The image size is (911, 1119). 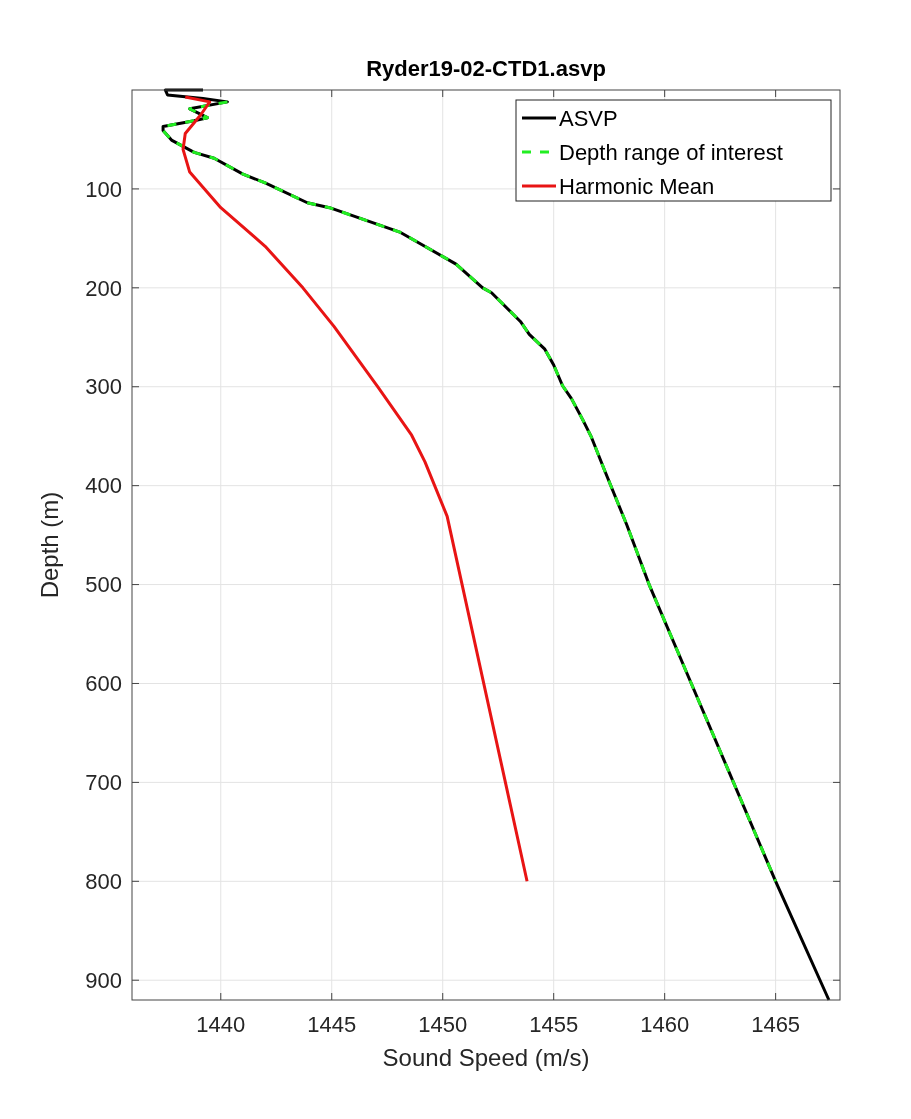 What do you see at coordinates (776, 1024) in the screenshot?
I see `x-tick-label: 1465` at bounding box center [776, 1024].